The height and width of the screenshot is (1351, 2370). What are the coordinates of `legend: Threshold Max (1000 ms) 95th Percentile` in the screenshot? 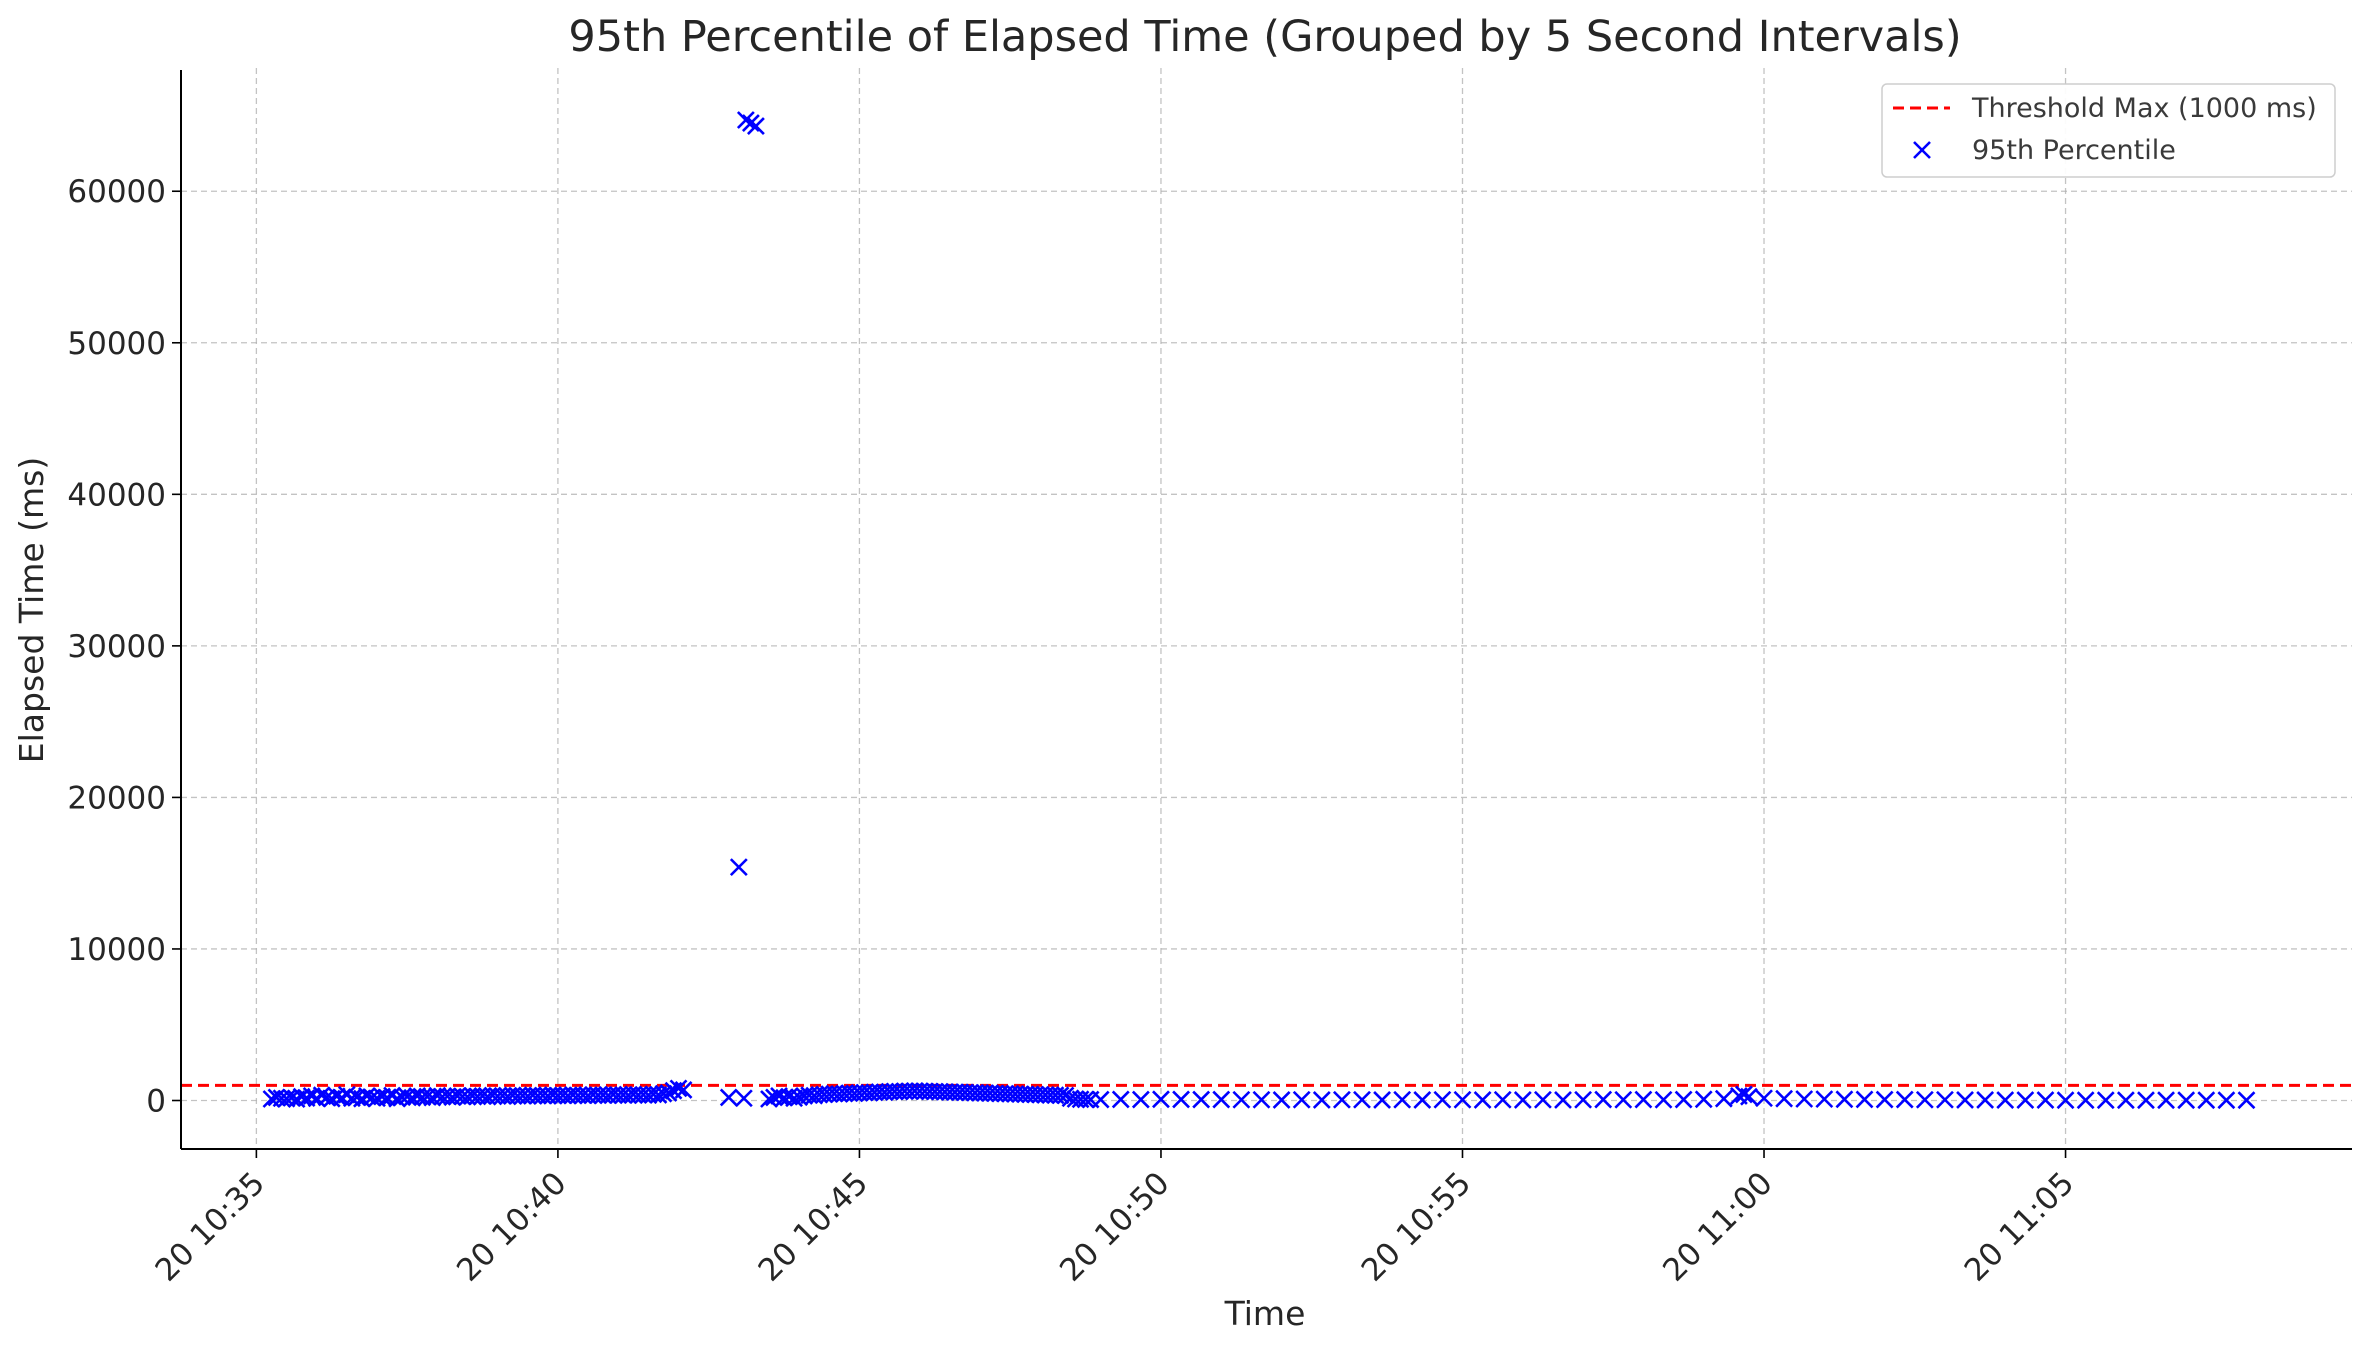 It's located at (2108, 130).